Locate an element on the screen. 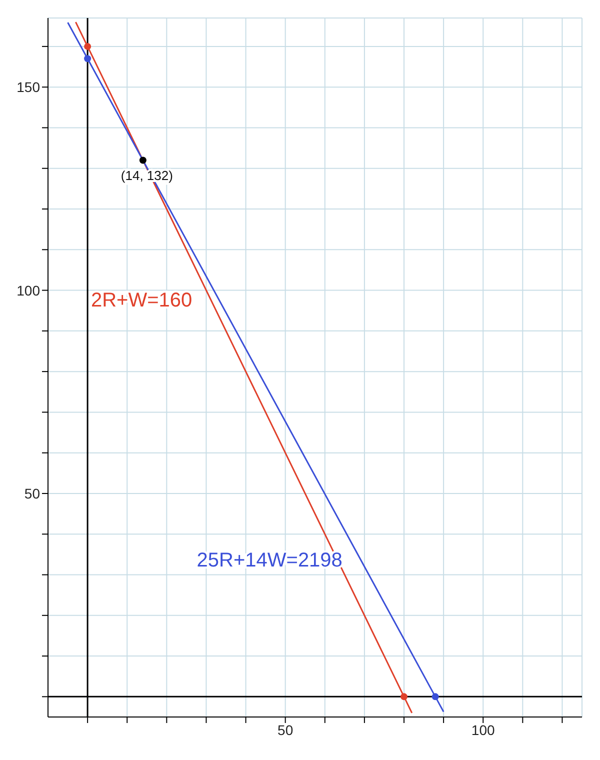  y-tick-label: 100 is located at coordinates (28, 290).